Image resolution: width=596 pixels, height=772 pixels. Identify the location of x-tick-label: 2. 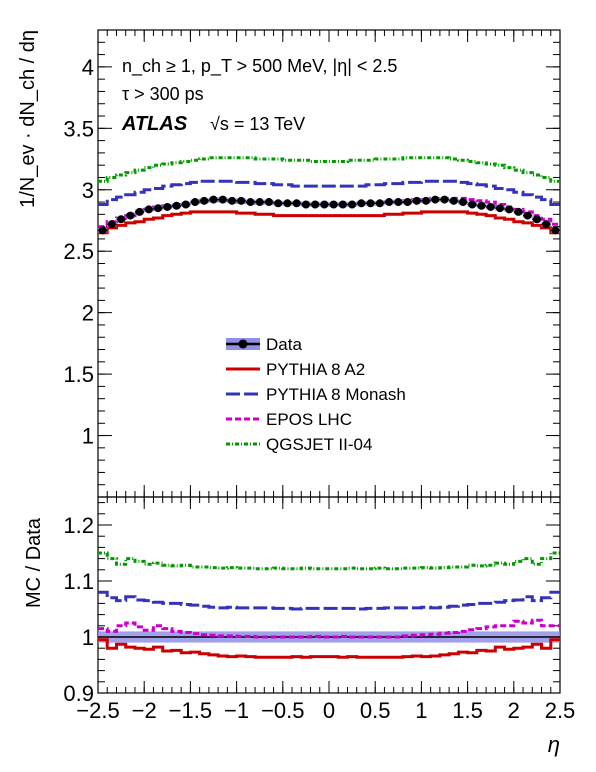
(514, 710).